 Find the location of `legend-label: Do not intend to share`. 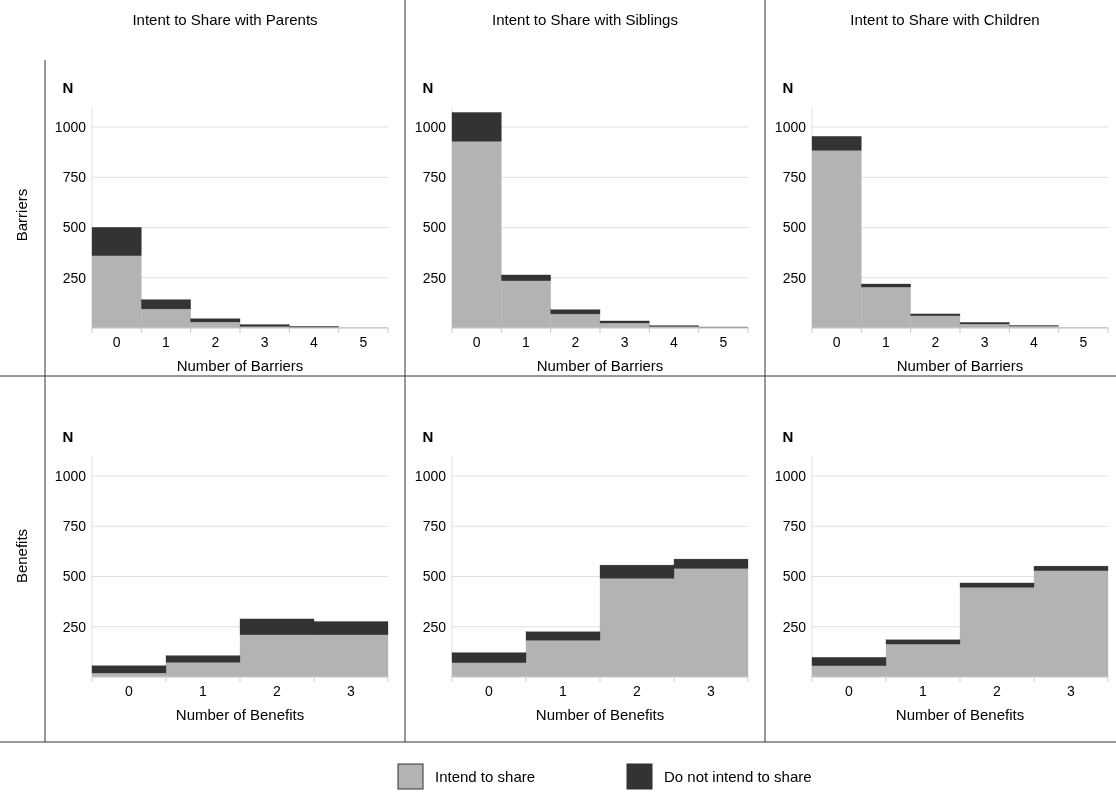

legend-label: Do not intend to share is located at coordinates (738, 777).